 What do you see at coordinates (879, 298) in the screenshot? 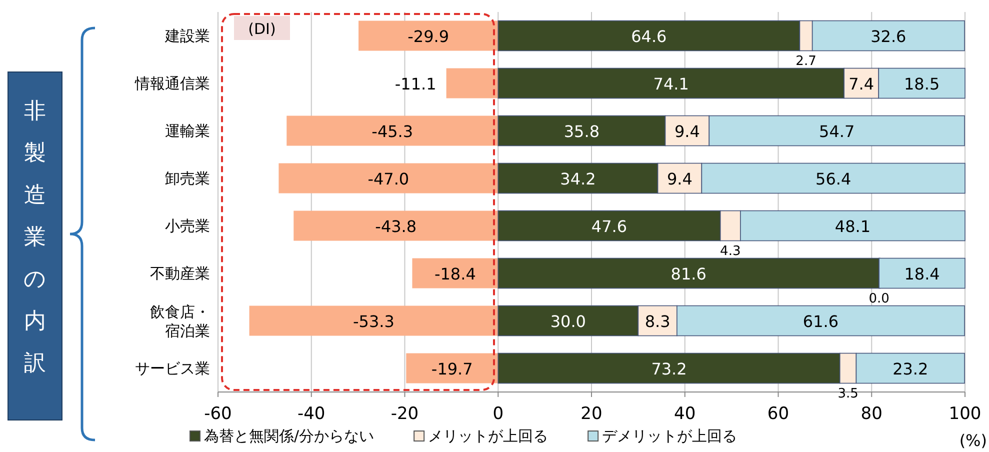
I see `data-label: 0.0` at bounding box center [879, 298].